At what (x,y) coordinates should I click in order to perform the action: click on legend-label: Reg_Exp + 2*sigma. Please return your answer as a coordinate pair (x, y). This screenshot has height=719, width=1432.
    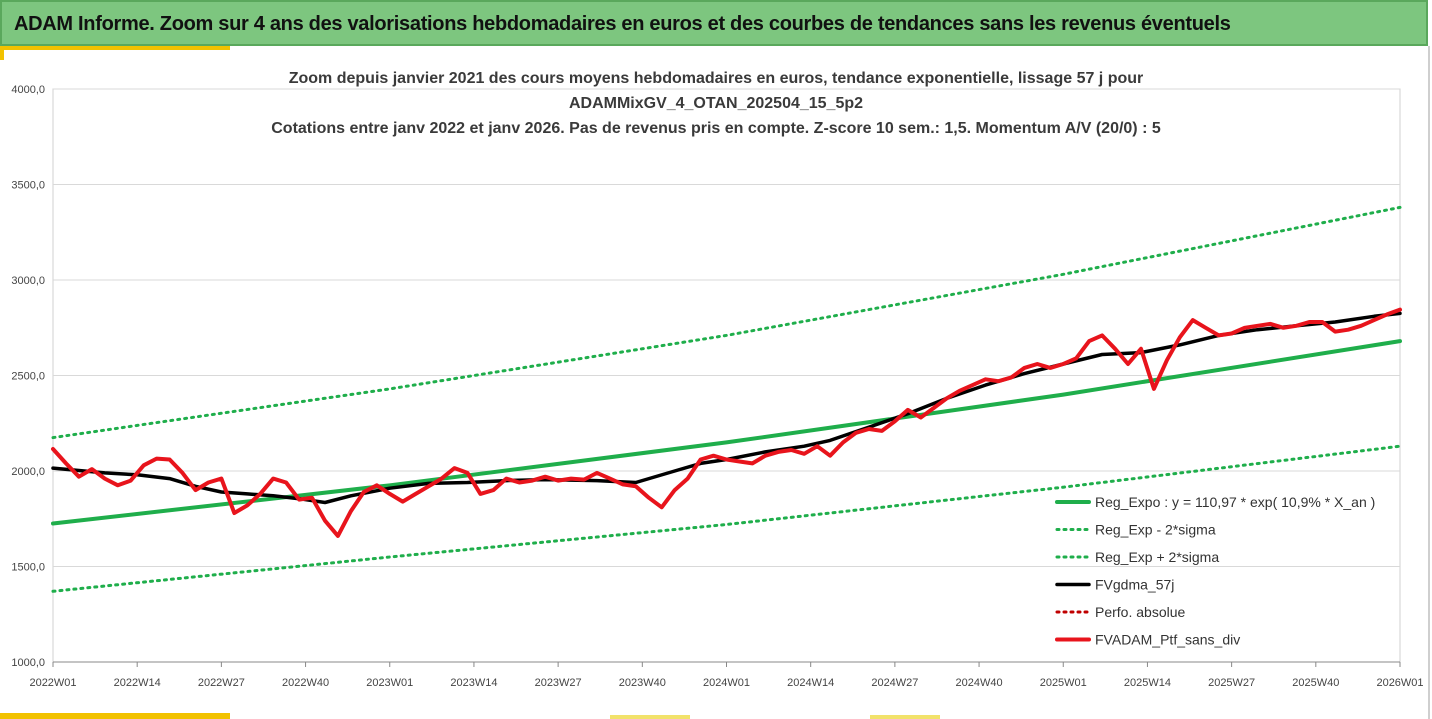
    Looking at the image, I should click on (1157, 557).